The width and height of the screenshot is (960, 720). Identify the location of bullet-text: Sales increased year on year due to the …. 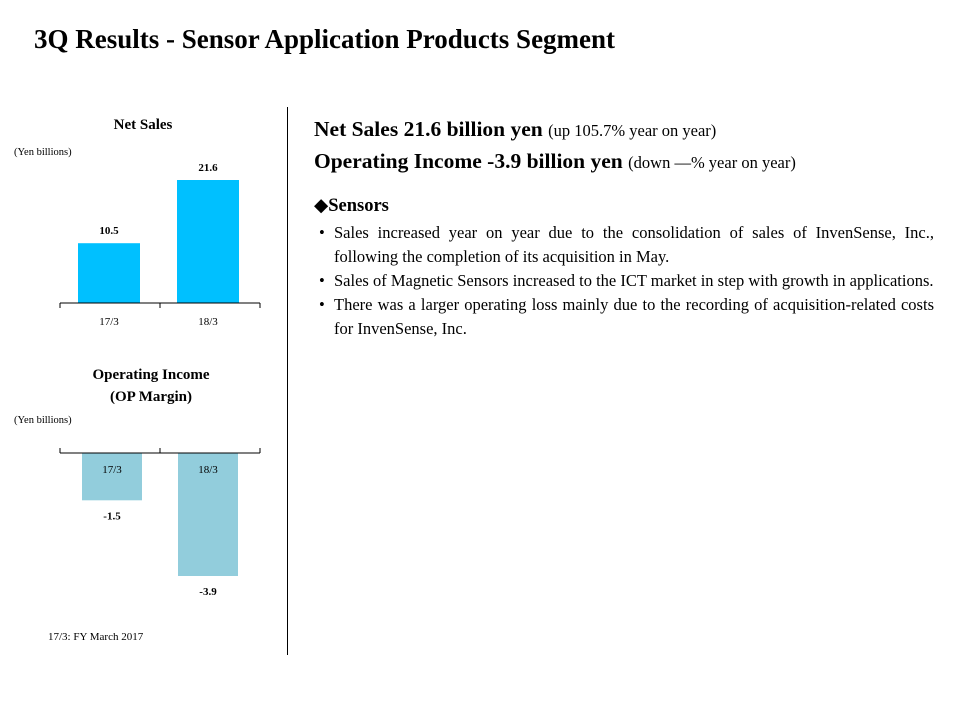
(634, 244).